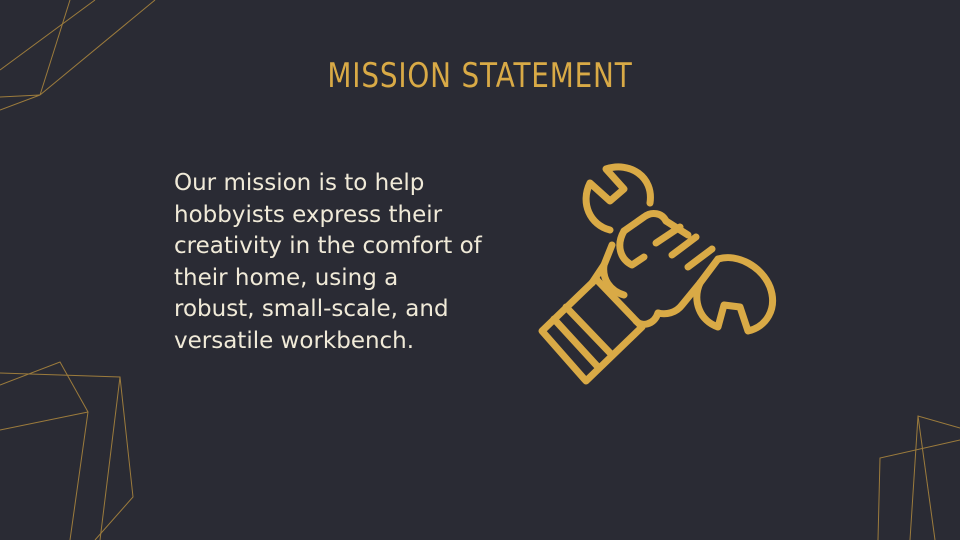  I want to click on mission-line: Our mission is to help, so click(299, 183).